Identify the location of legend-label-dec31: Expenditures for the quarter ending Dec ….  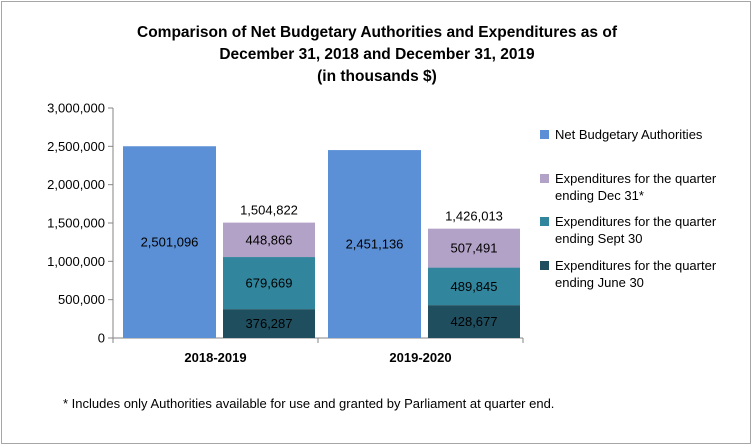
(642, 187).